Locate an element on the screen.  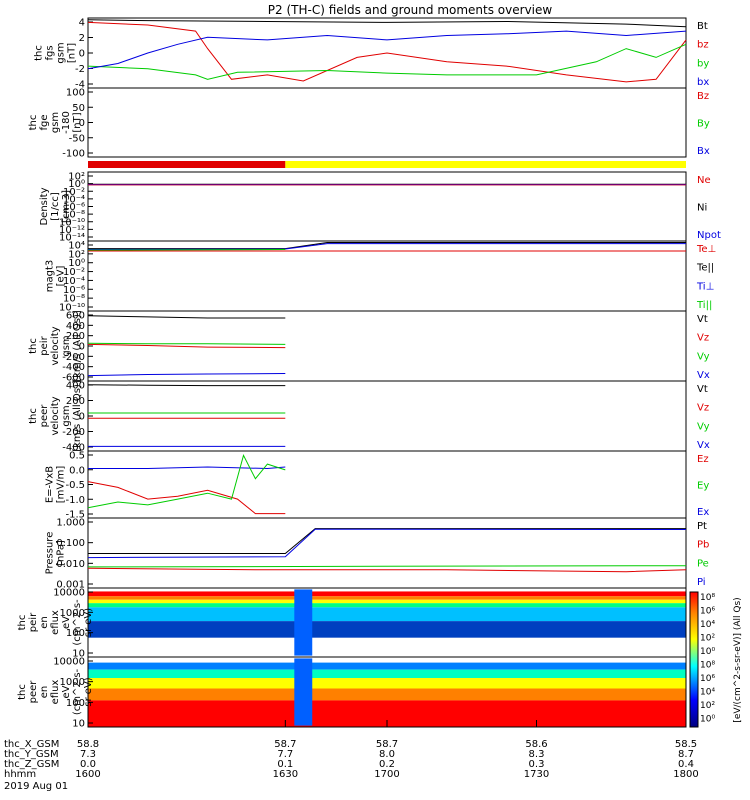
colorbar-tick: 10⁸ is located at coordinates (707, 598).